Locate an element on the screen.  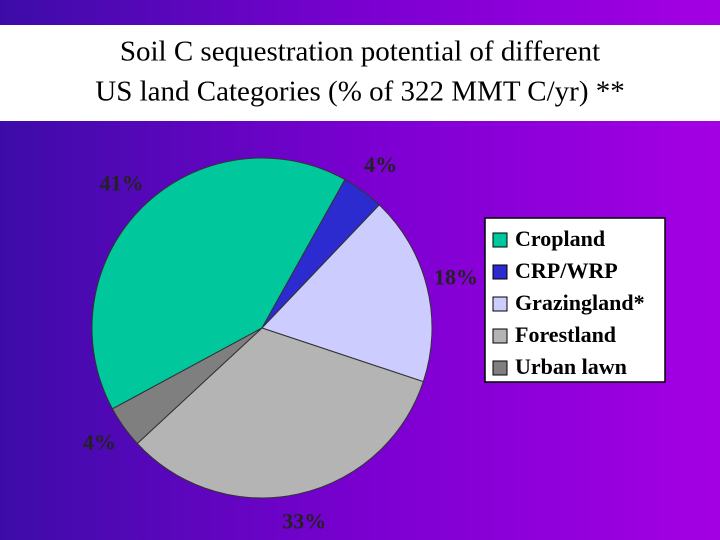
legend-label: Grazingland* is located at coordinates (580, 302).